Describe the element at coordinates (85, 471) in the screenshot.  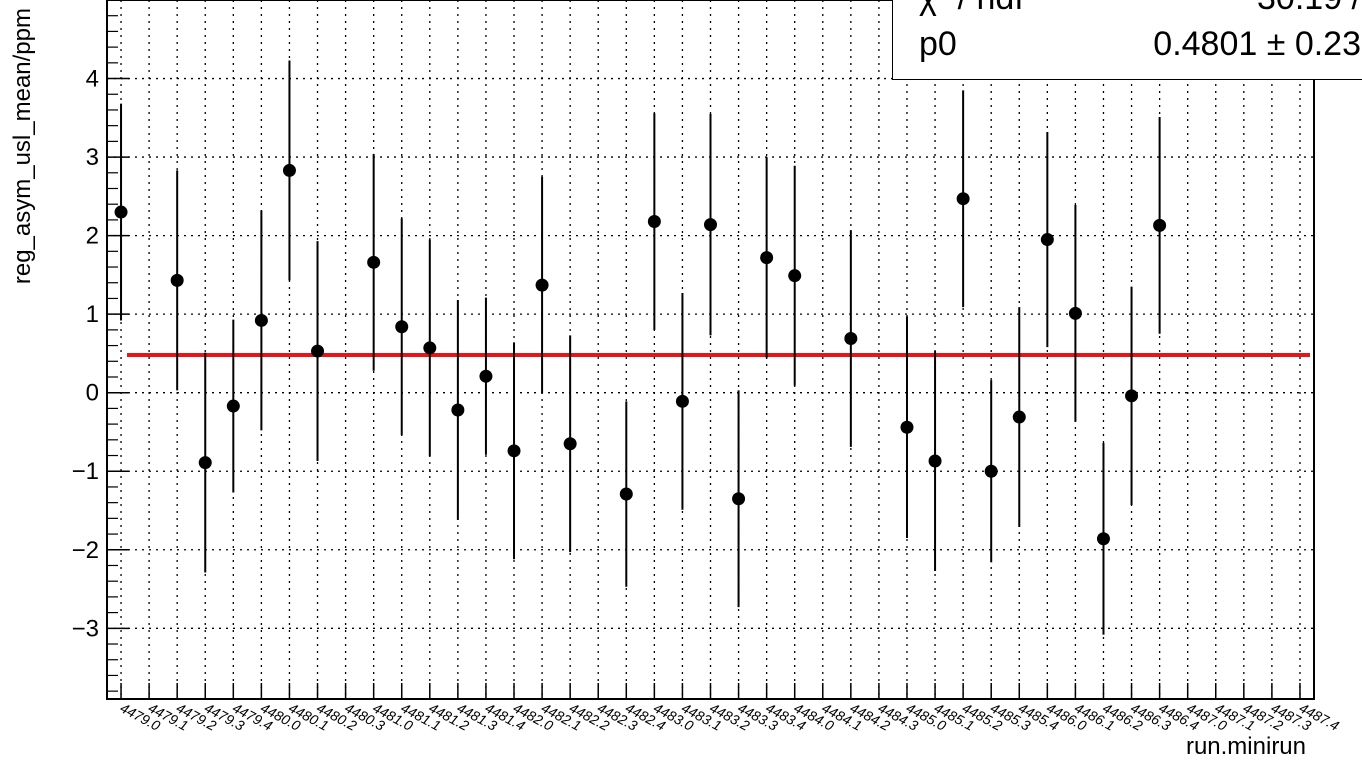
I see `y-tick-label: −1` at that location.